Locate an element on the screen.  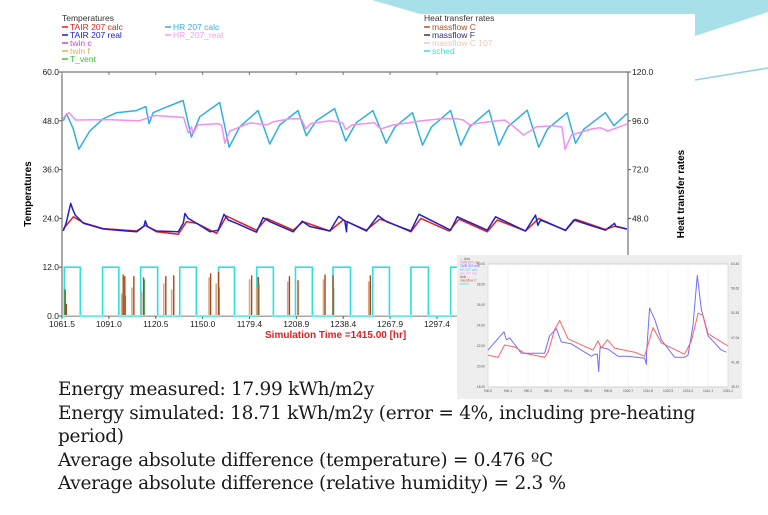
y2-tick-label: 120.0 is located at coordinates (643, 72).